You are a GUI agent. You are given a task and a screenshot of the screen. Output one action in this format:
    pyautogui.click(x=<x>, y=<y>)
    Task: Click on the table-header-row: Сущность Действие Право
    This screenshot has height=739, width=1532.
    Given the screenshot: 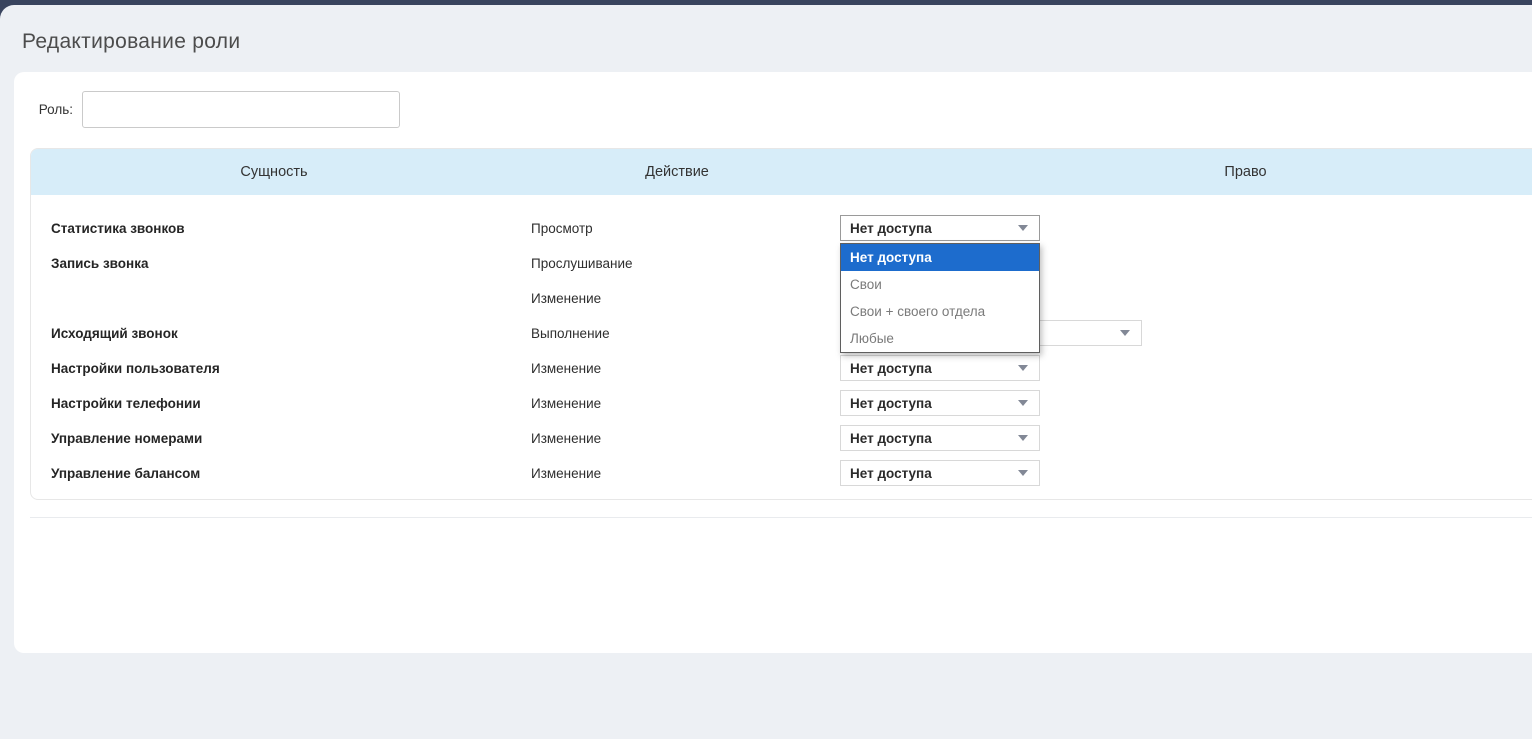 What is the action you would take?
    pyautogui.click(x=781, y=172)
    